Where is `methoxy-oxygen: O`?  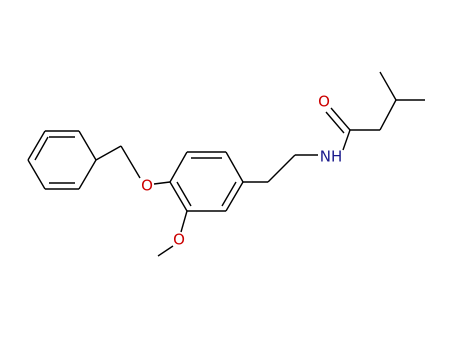
methoxy-oxygen: O is located at coordinates (179, 240).